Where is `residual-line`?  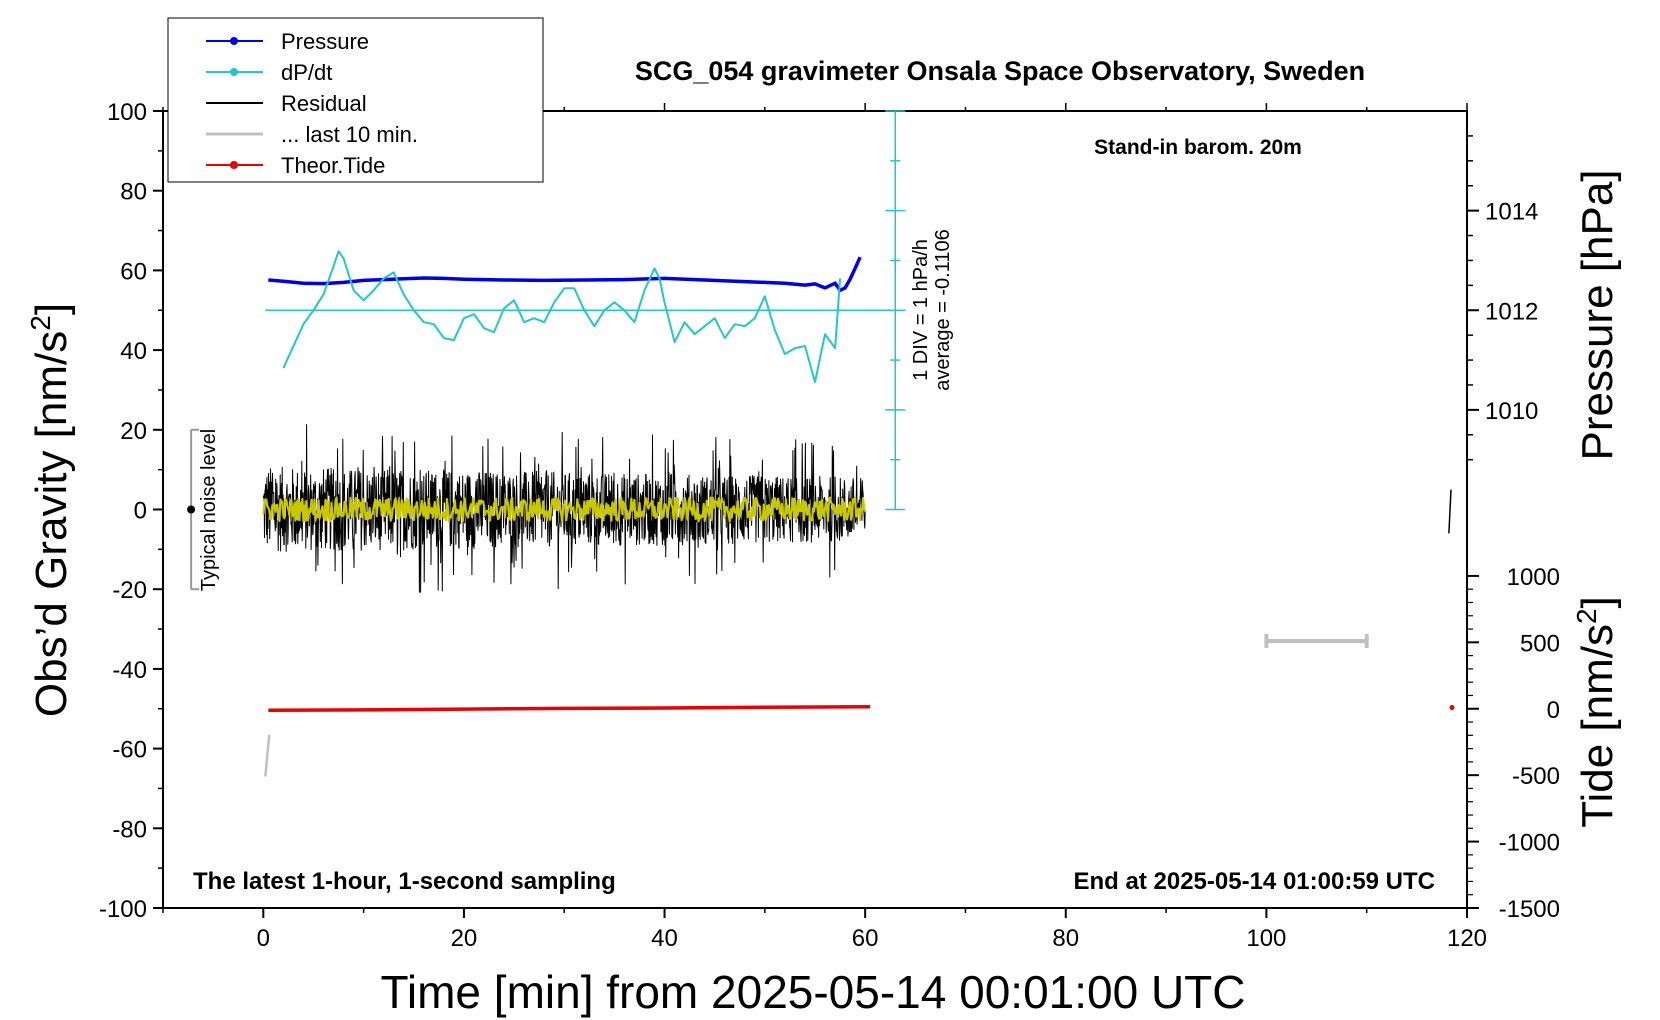 residual-line is located at coordinates (564, 508).